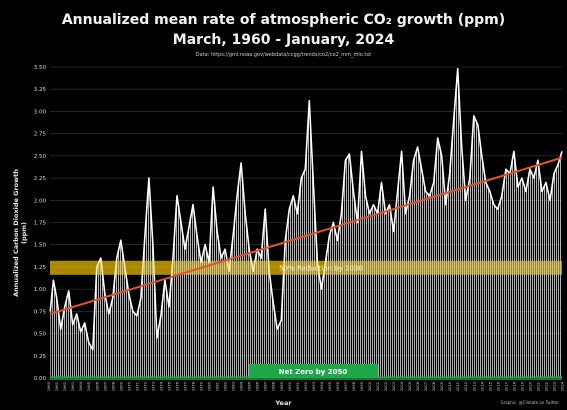 This screenshot has width=567, height=410. What do you see at coordinates (40, 335) in the screenshot?
I see `y-tick-label: 0.50` at bounding box center [40, 335].